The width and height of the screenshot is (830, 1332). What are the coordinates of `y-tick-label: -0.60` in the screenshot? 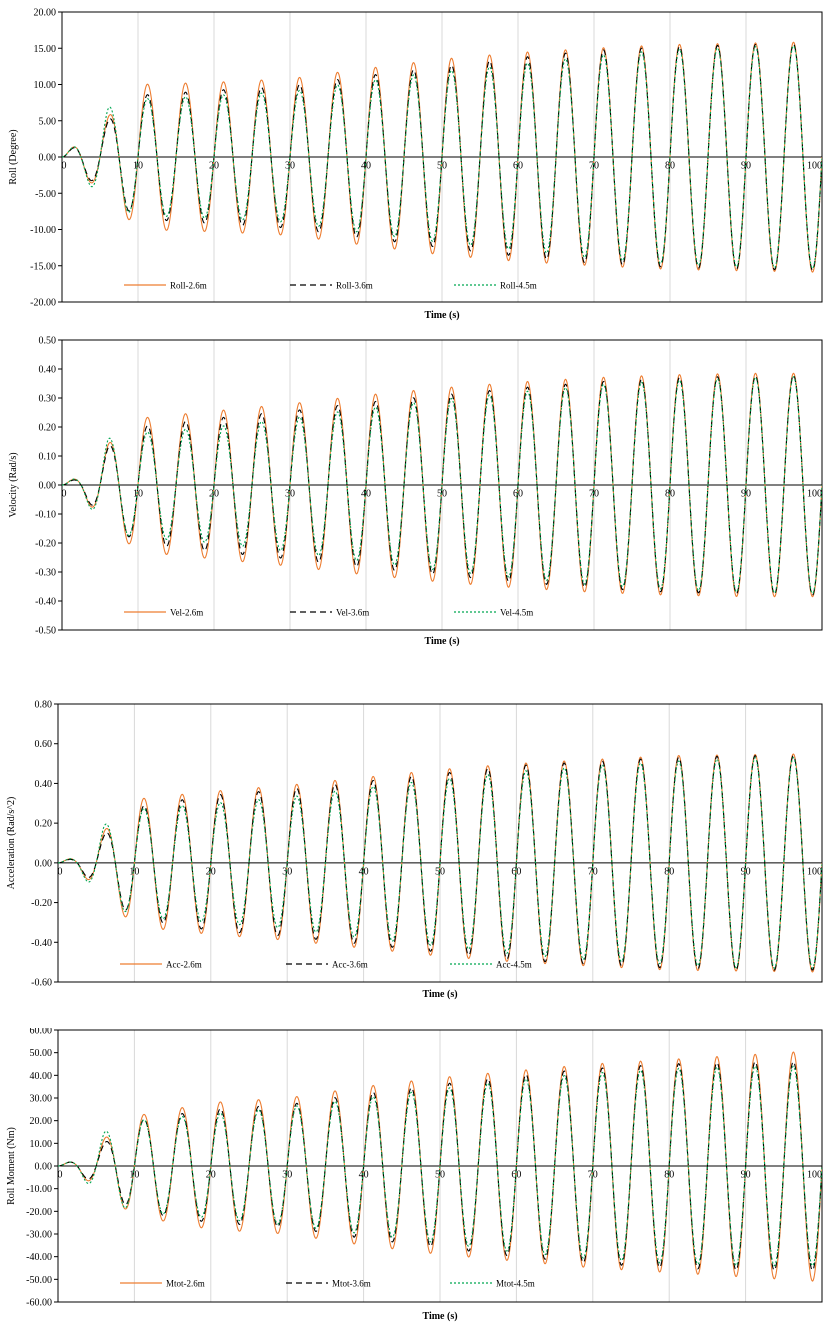 It's located at (41, 983).